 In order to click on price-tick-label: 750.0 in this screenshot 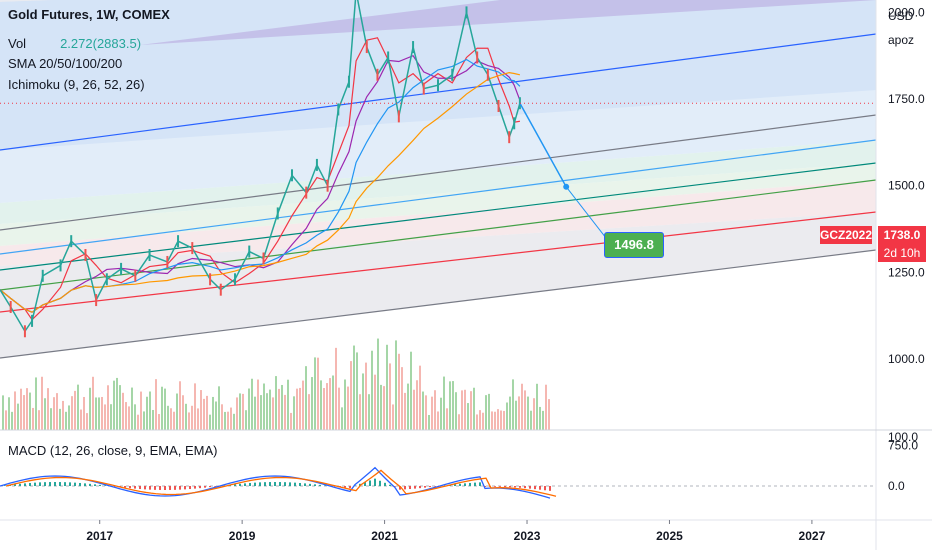, I will do `click(903, 446)`.